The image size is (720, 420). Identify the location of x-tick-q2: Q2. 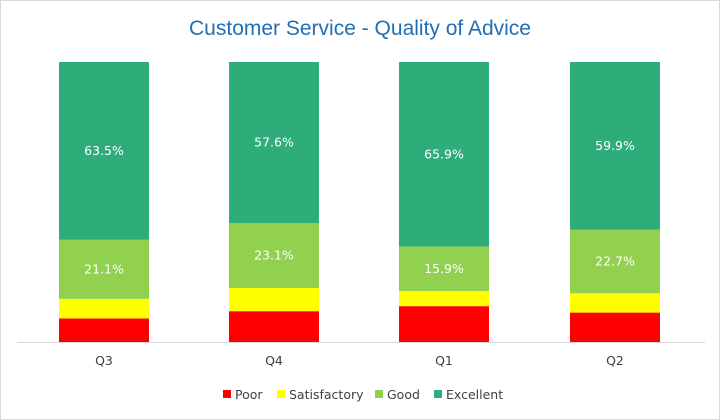
(615, 360).